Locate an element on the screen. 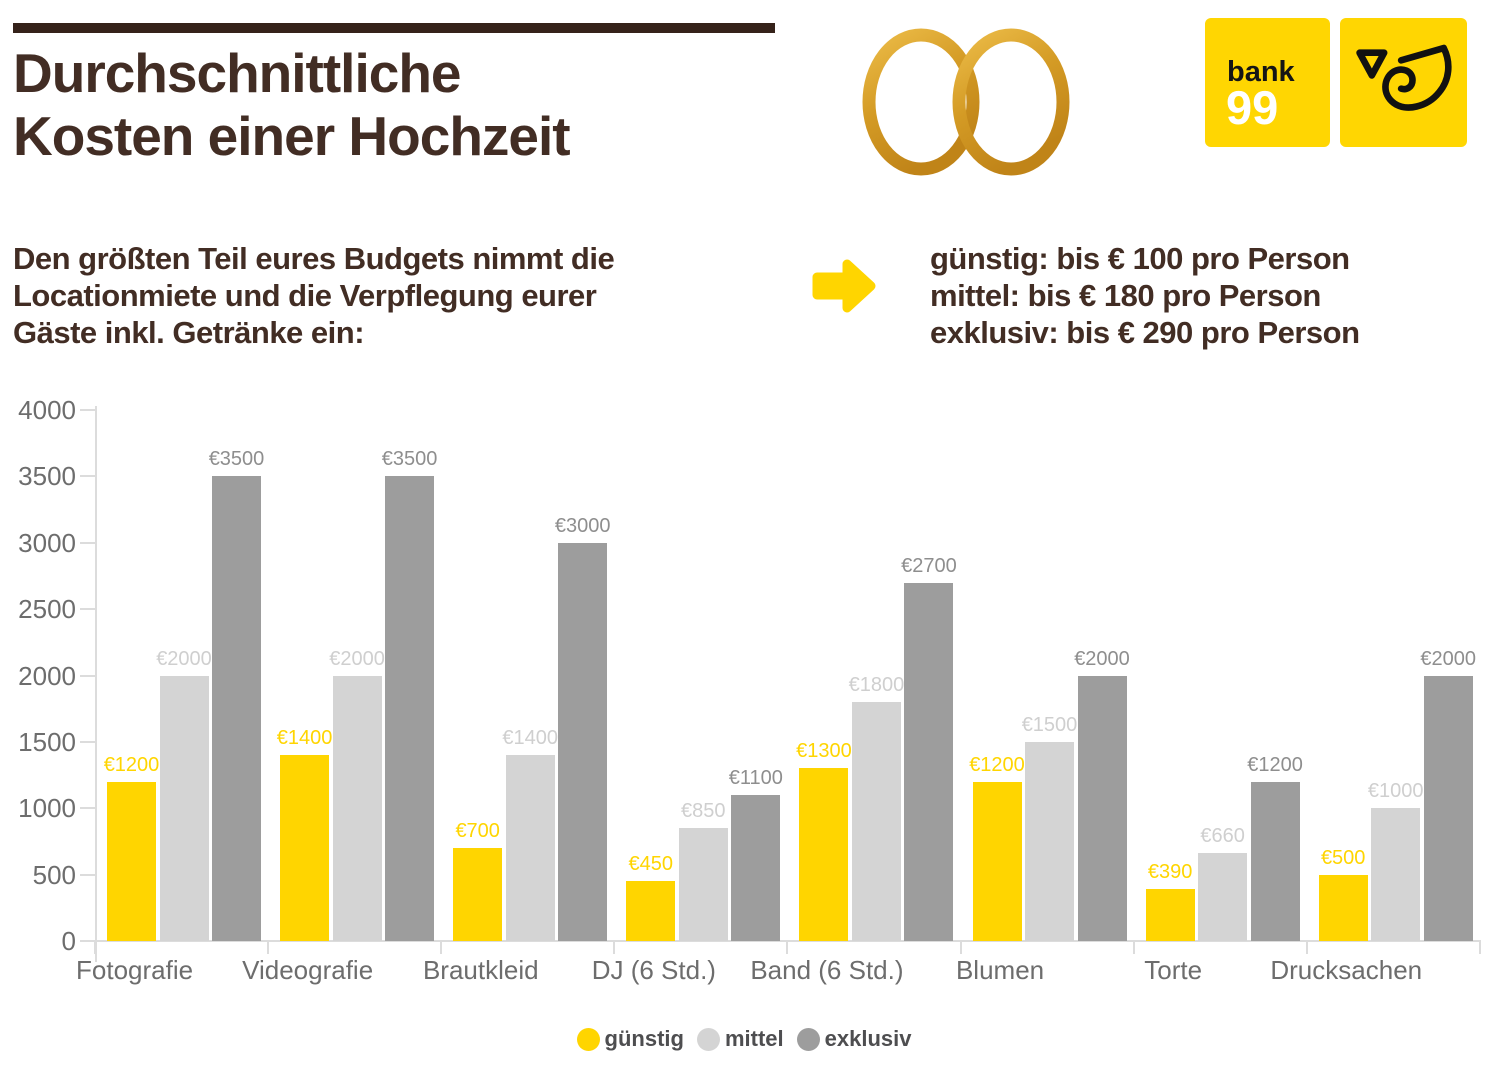 This screenshot has width=1488, height=1088. post-logo is located at coordinates (1403, 82).